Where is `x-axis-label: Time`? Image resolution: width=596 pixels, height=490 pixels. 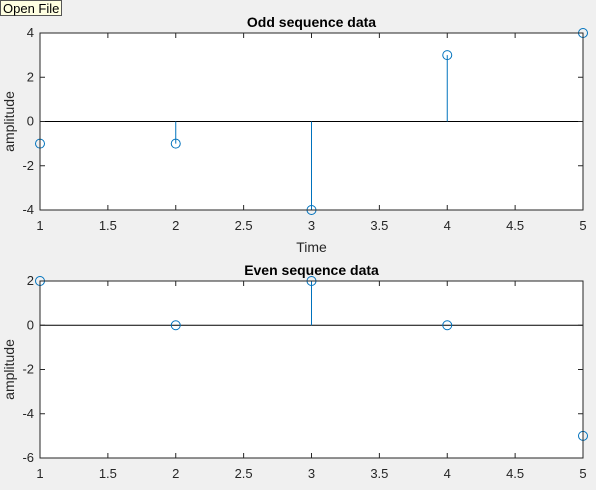
x-axis-label: Time is located at coordinates (311, 247).